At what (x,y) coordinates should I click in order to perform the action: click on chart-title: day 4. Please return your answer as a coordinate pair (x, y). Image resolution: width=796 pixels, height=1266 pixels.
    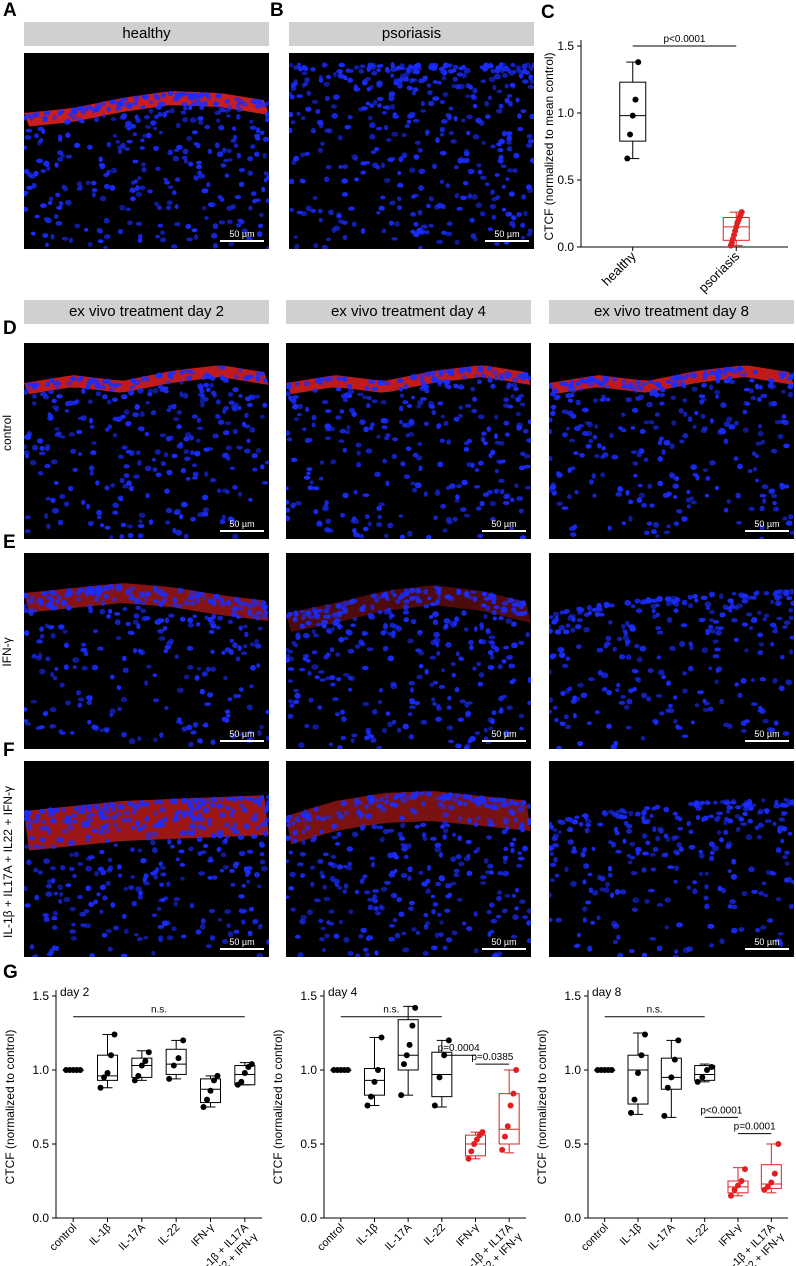
    Looking at the image, I should click on (343, 992).